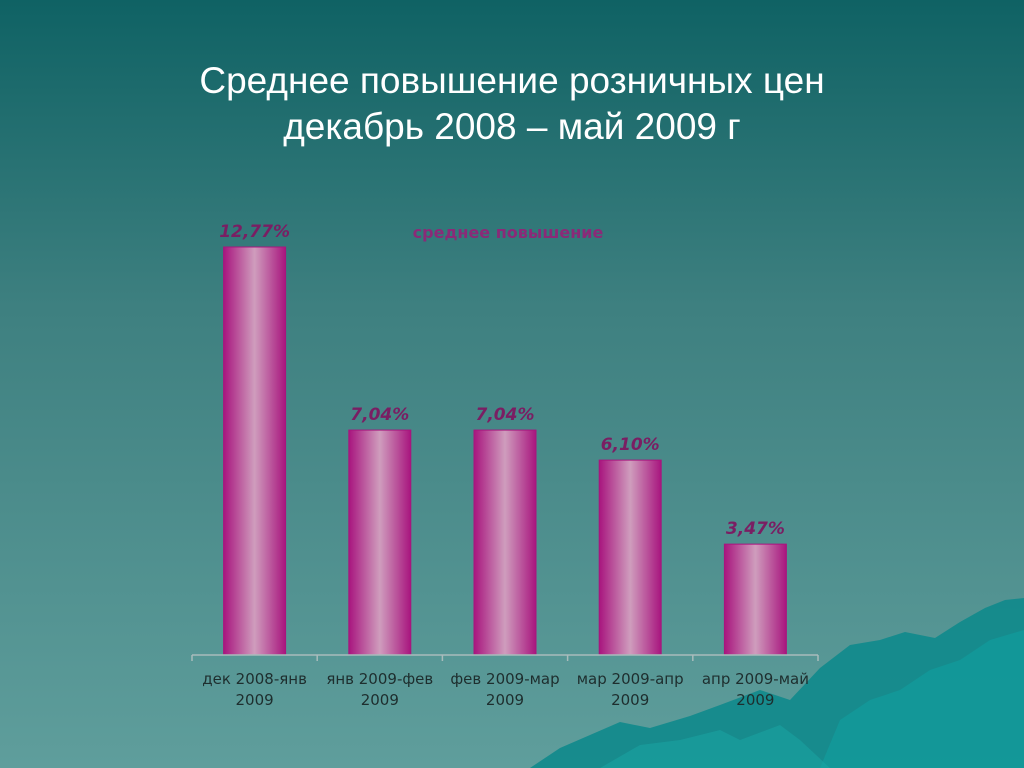 The height and width of the screenshot is (768, 1024). Describe the element at coordinates (755, 689) in the screenshot. I see `x-tick-label: апр 2009-май 2009` at that location.